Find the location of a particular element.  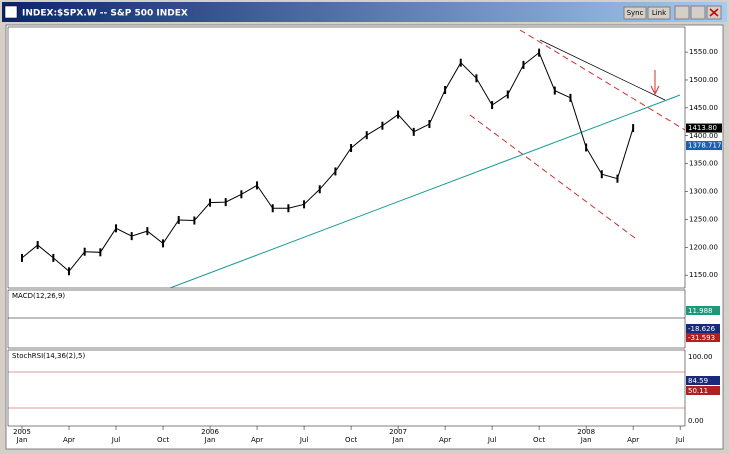

link-button is located at coordinates (659, 13).